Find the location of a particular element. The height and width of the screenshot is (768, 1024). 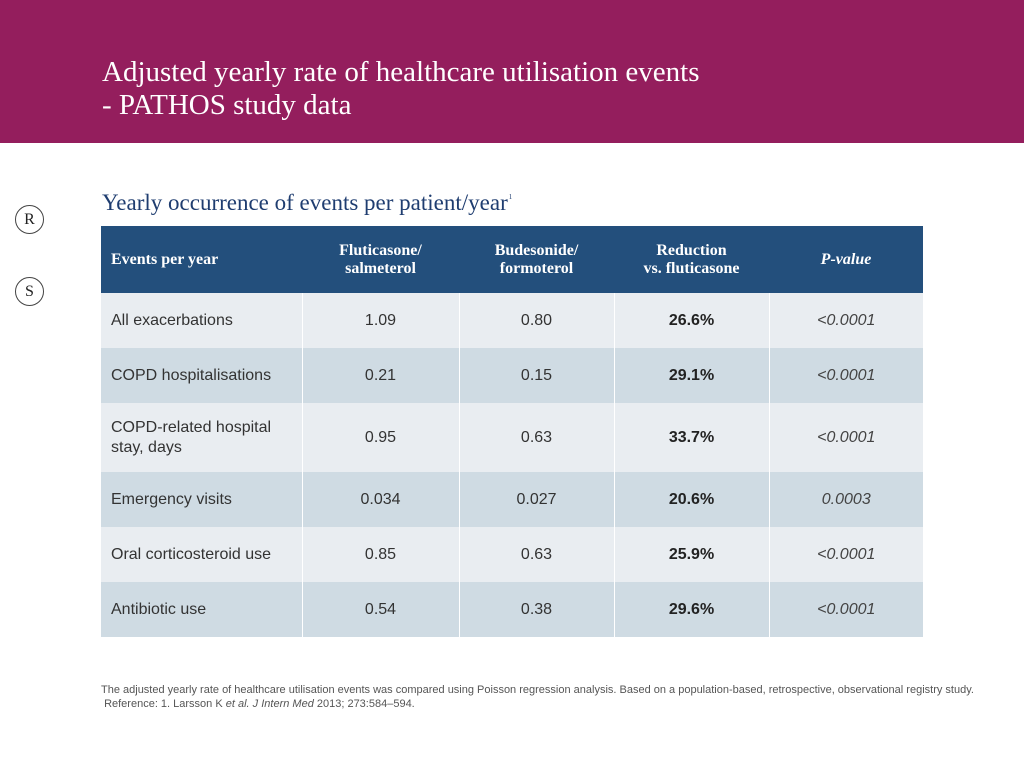

header-p-value: P-value is located at coordinates (846, 259).